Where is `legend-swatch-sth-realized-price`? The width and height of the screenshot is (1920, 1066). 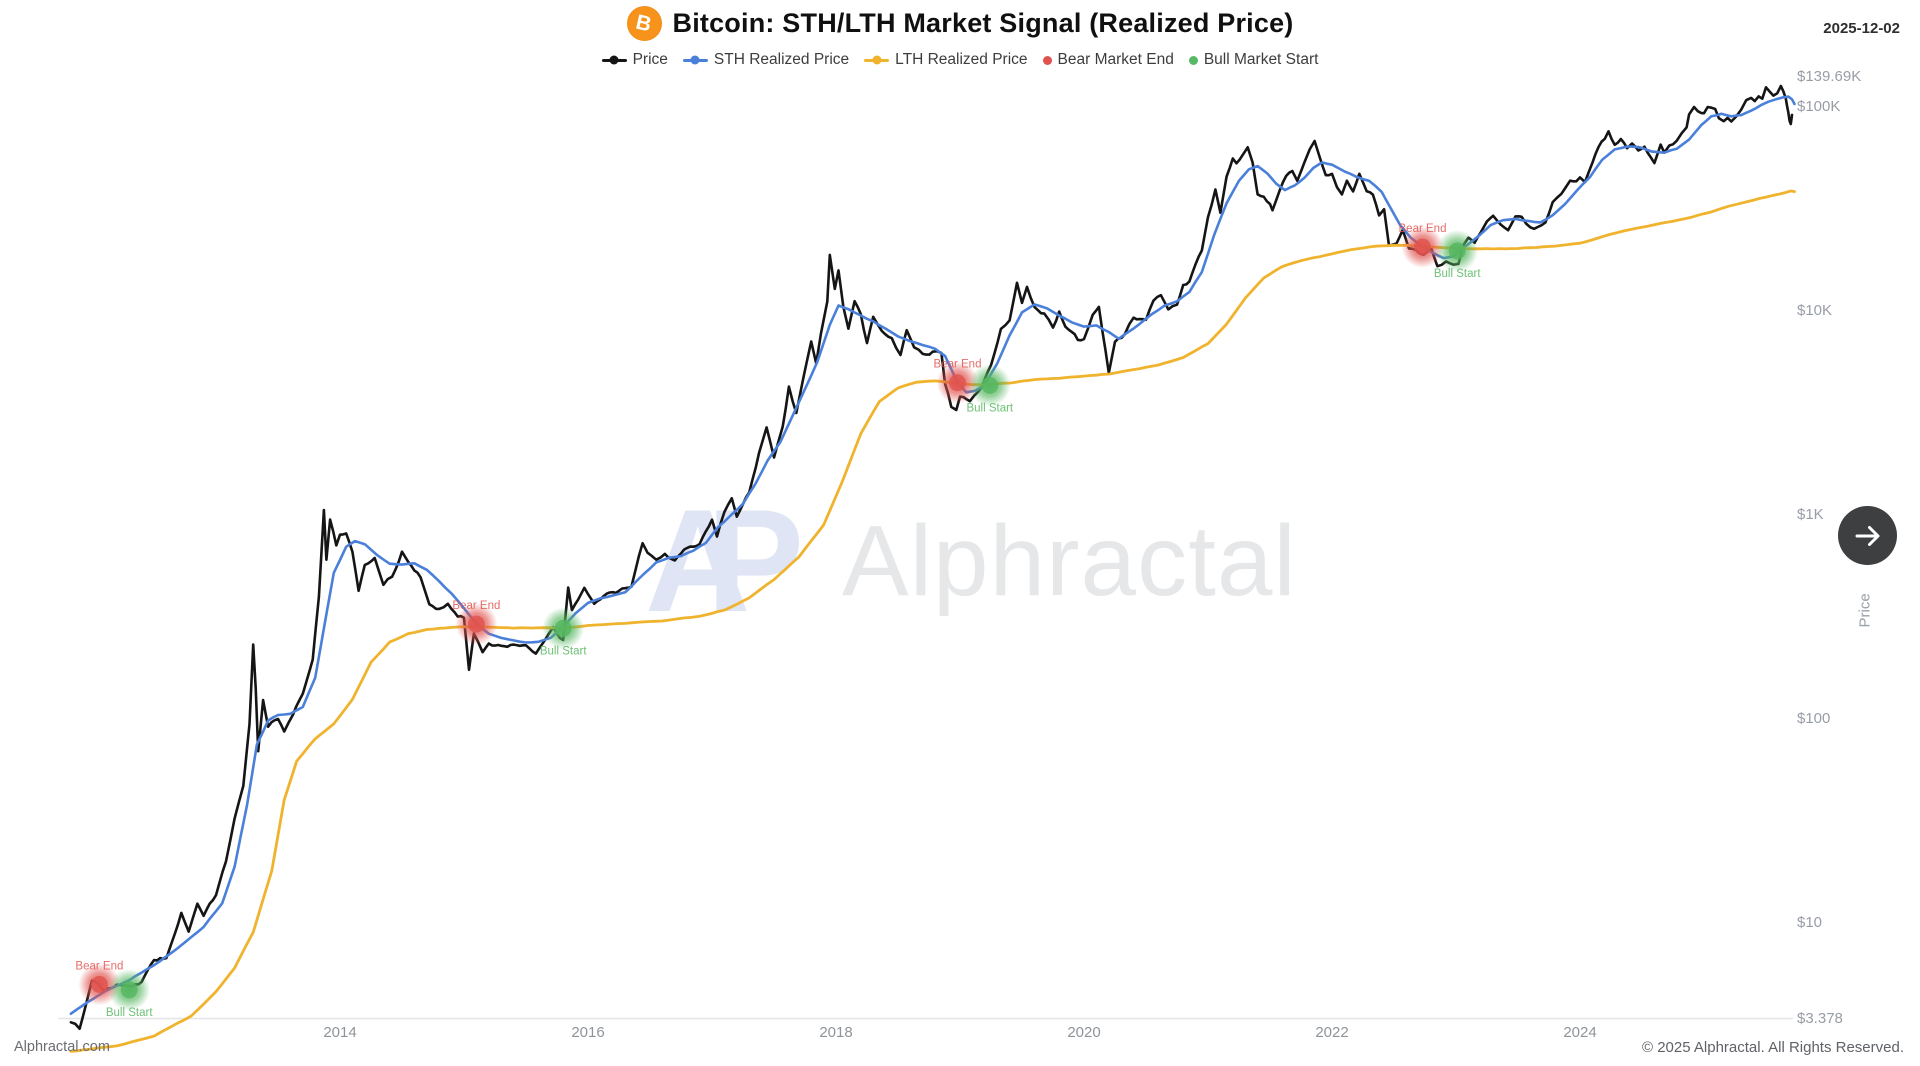
legend-swatch-sth-realized-price is located at coordinates (695, 60).